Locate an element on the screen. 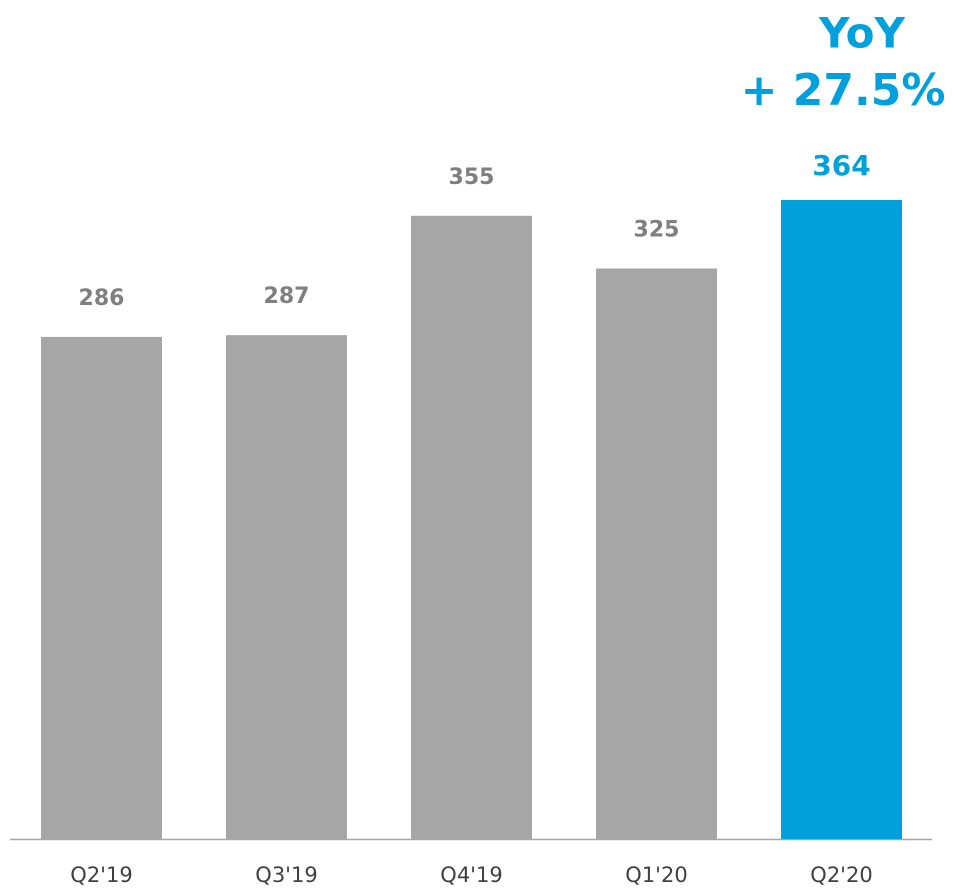 The image size is (954, 889). x-tick-label: Q1'20 is located at coordinates (656, 875).